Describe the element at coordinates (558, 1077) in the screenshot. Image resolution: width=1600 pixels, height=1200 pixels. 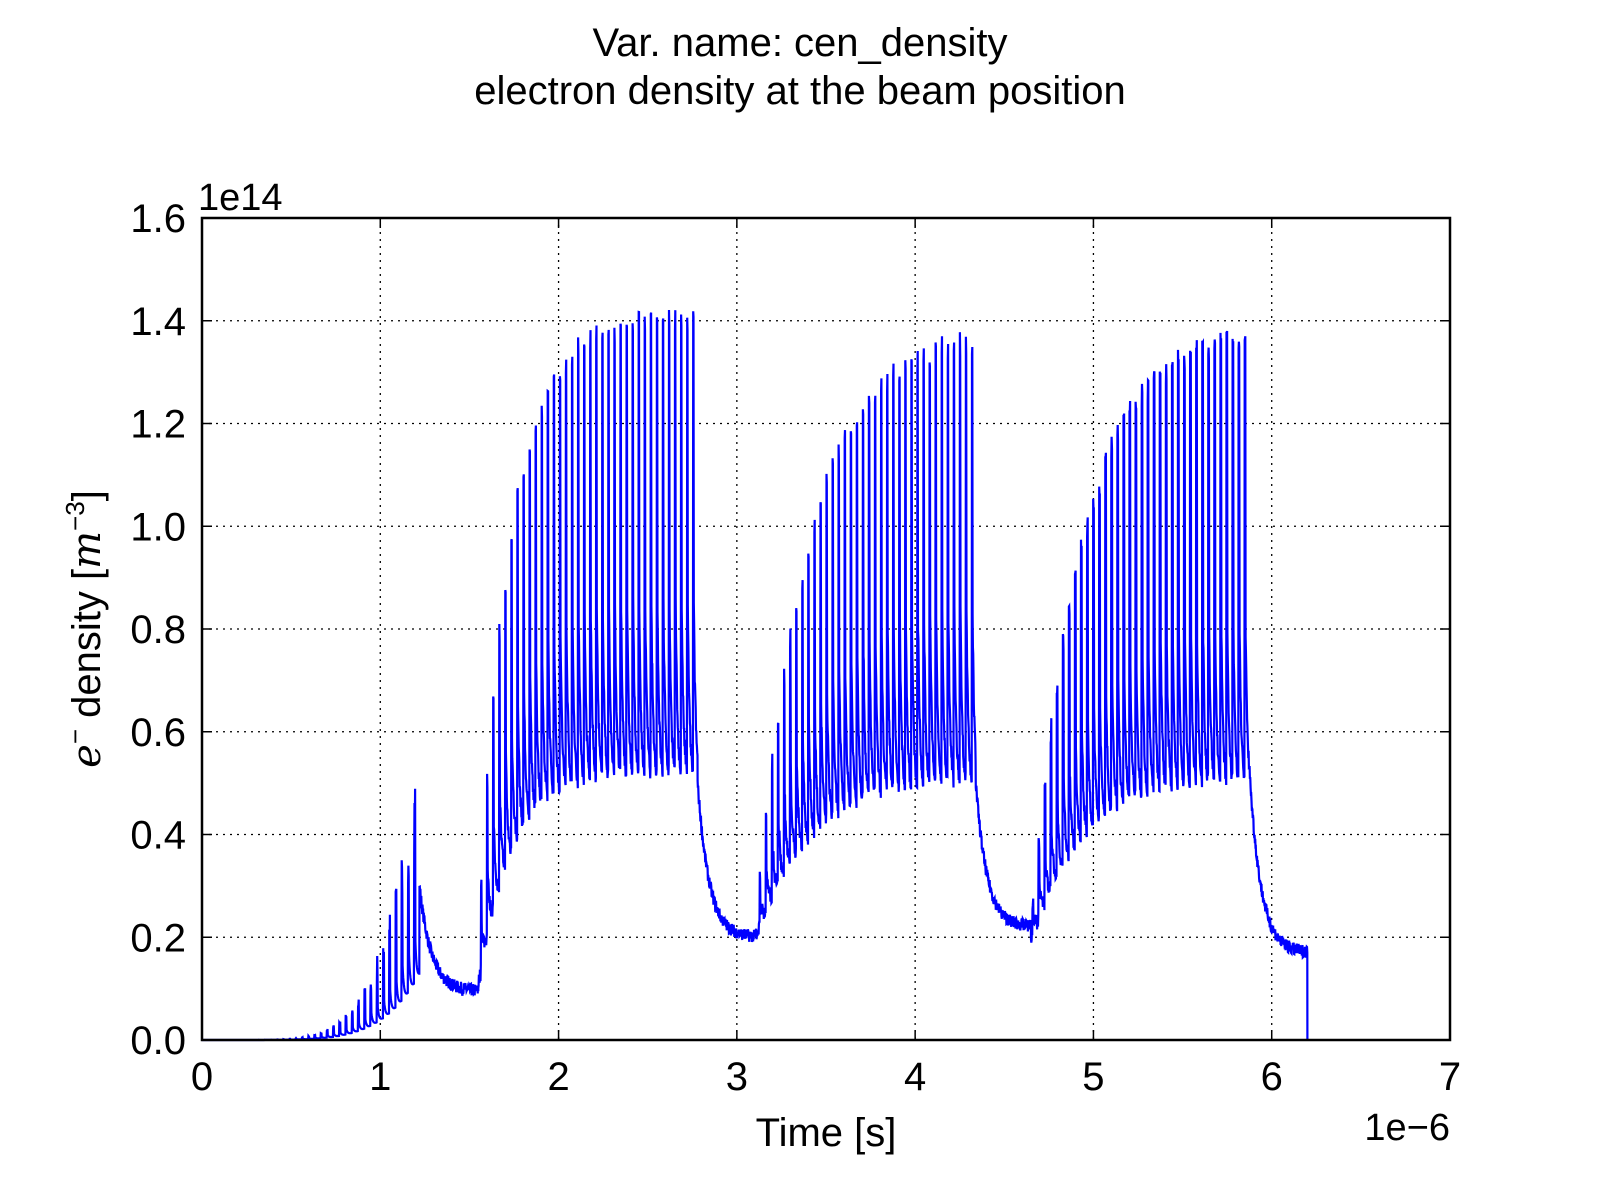
I see `x-tick-label: 2` at that location.